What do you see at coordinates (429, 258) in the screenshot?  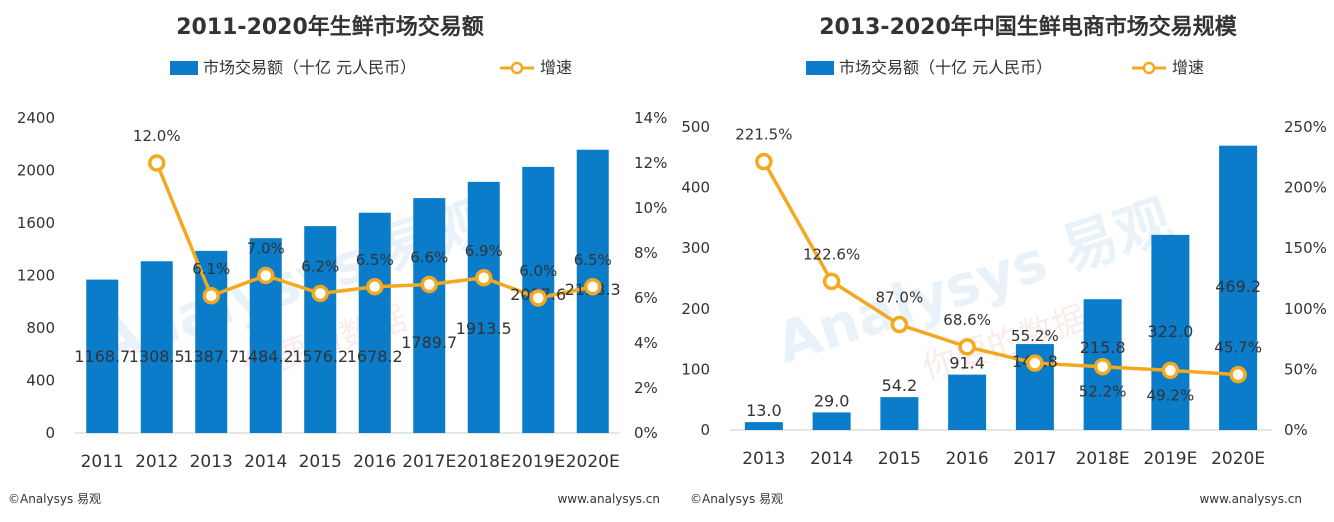 I see `growth-value-label: 6.6%` at bounding box center [429, 258].